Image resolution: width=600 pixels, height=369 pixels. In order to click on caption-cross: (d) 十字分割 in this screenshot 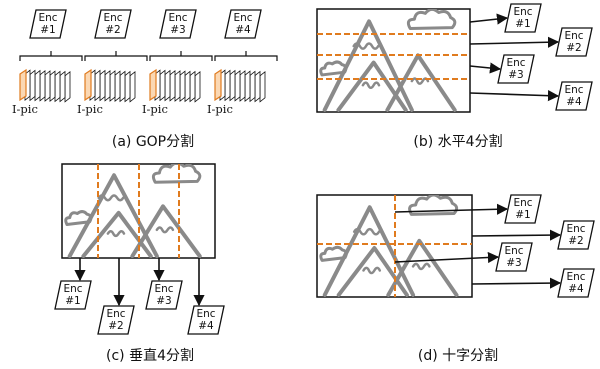, I will do `click(458, 355)`.